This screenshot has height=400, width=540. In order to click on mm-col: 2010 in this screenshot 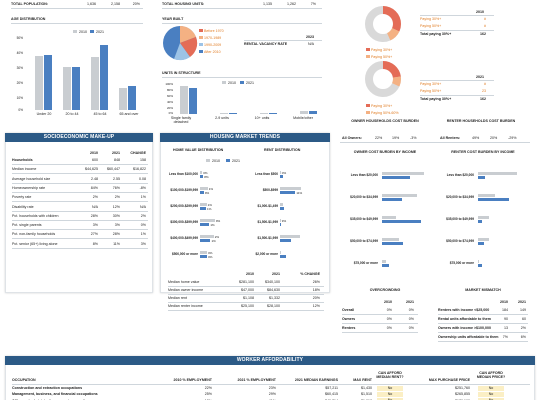, I will do `click(504, 302)`.